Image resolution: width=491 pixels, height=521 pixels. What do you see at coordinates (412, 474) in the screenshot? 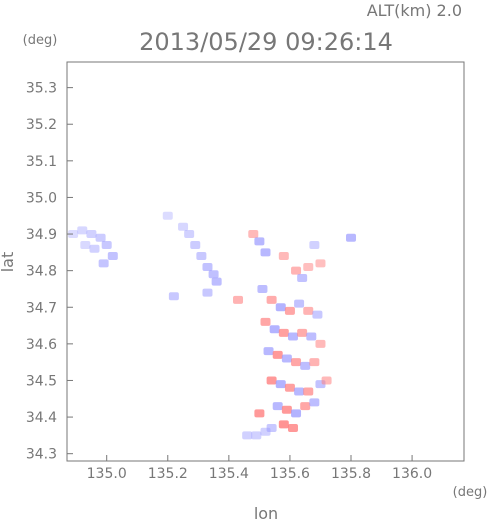
I see `x-tick-label: 136.0` at bounding box center [412, 474].